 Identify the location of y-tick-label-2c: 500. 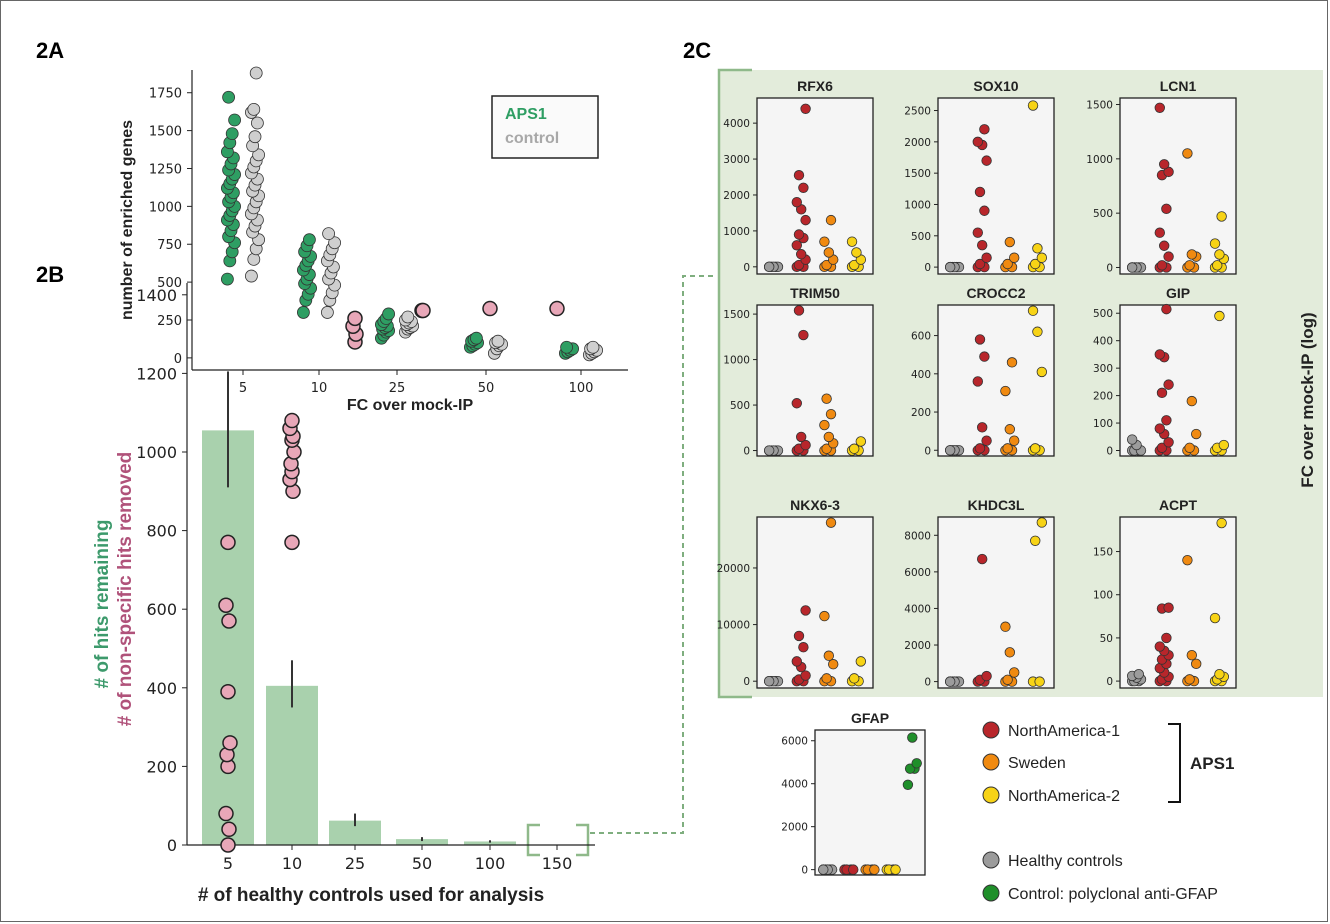
(1103, 214).